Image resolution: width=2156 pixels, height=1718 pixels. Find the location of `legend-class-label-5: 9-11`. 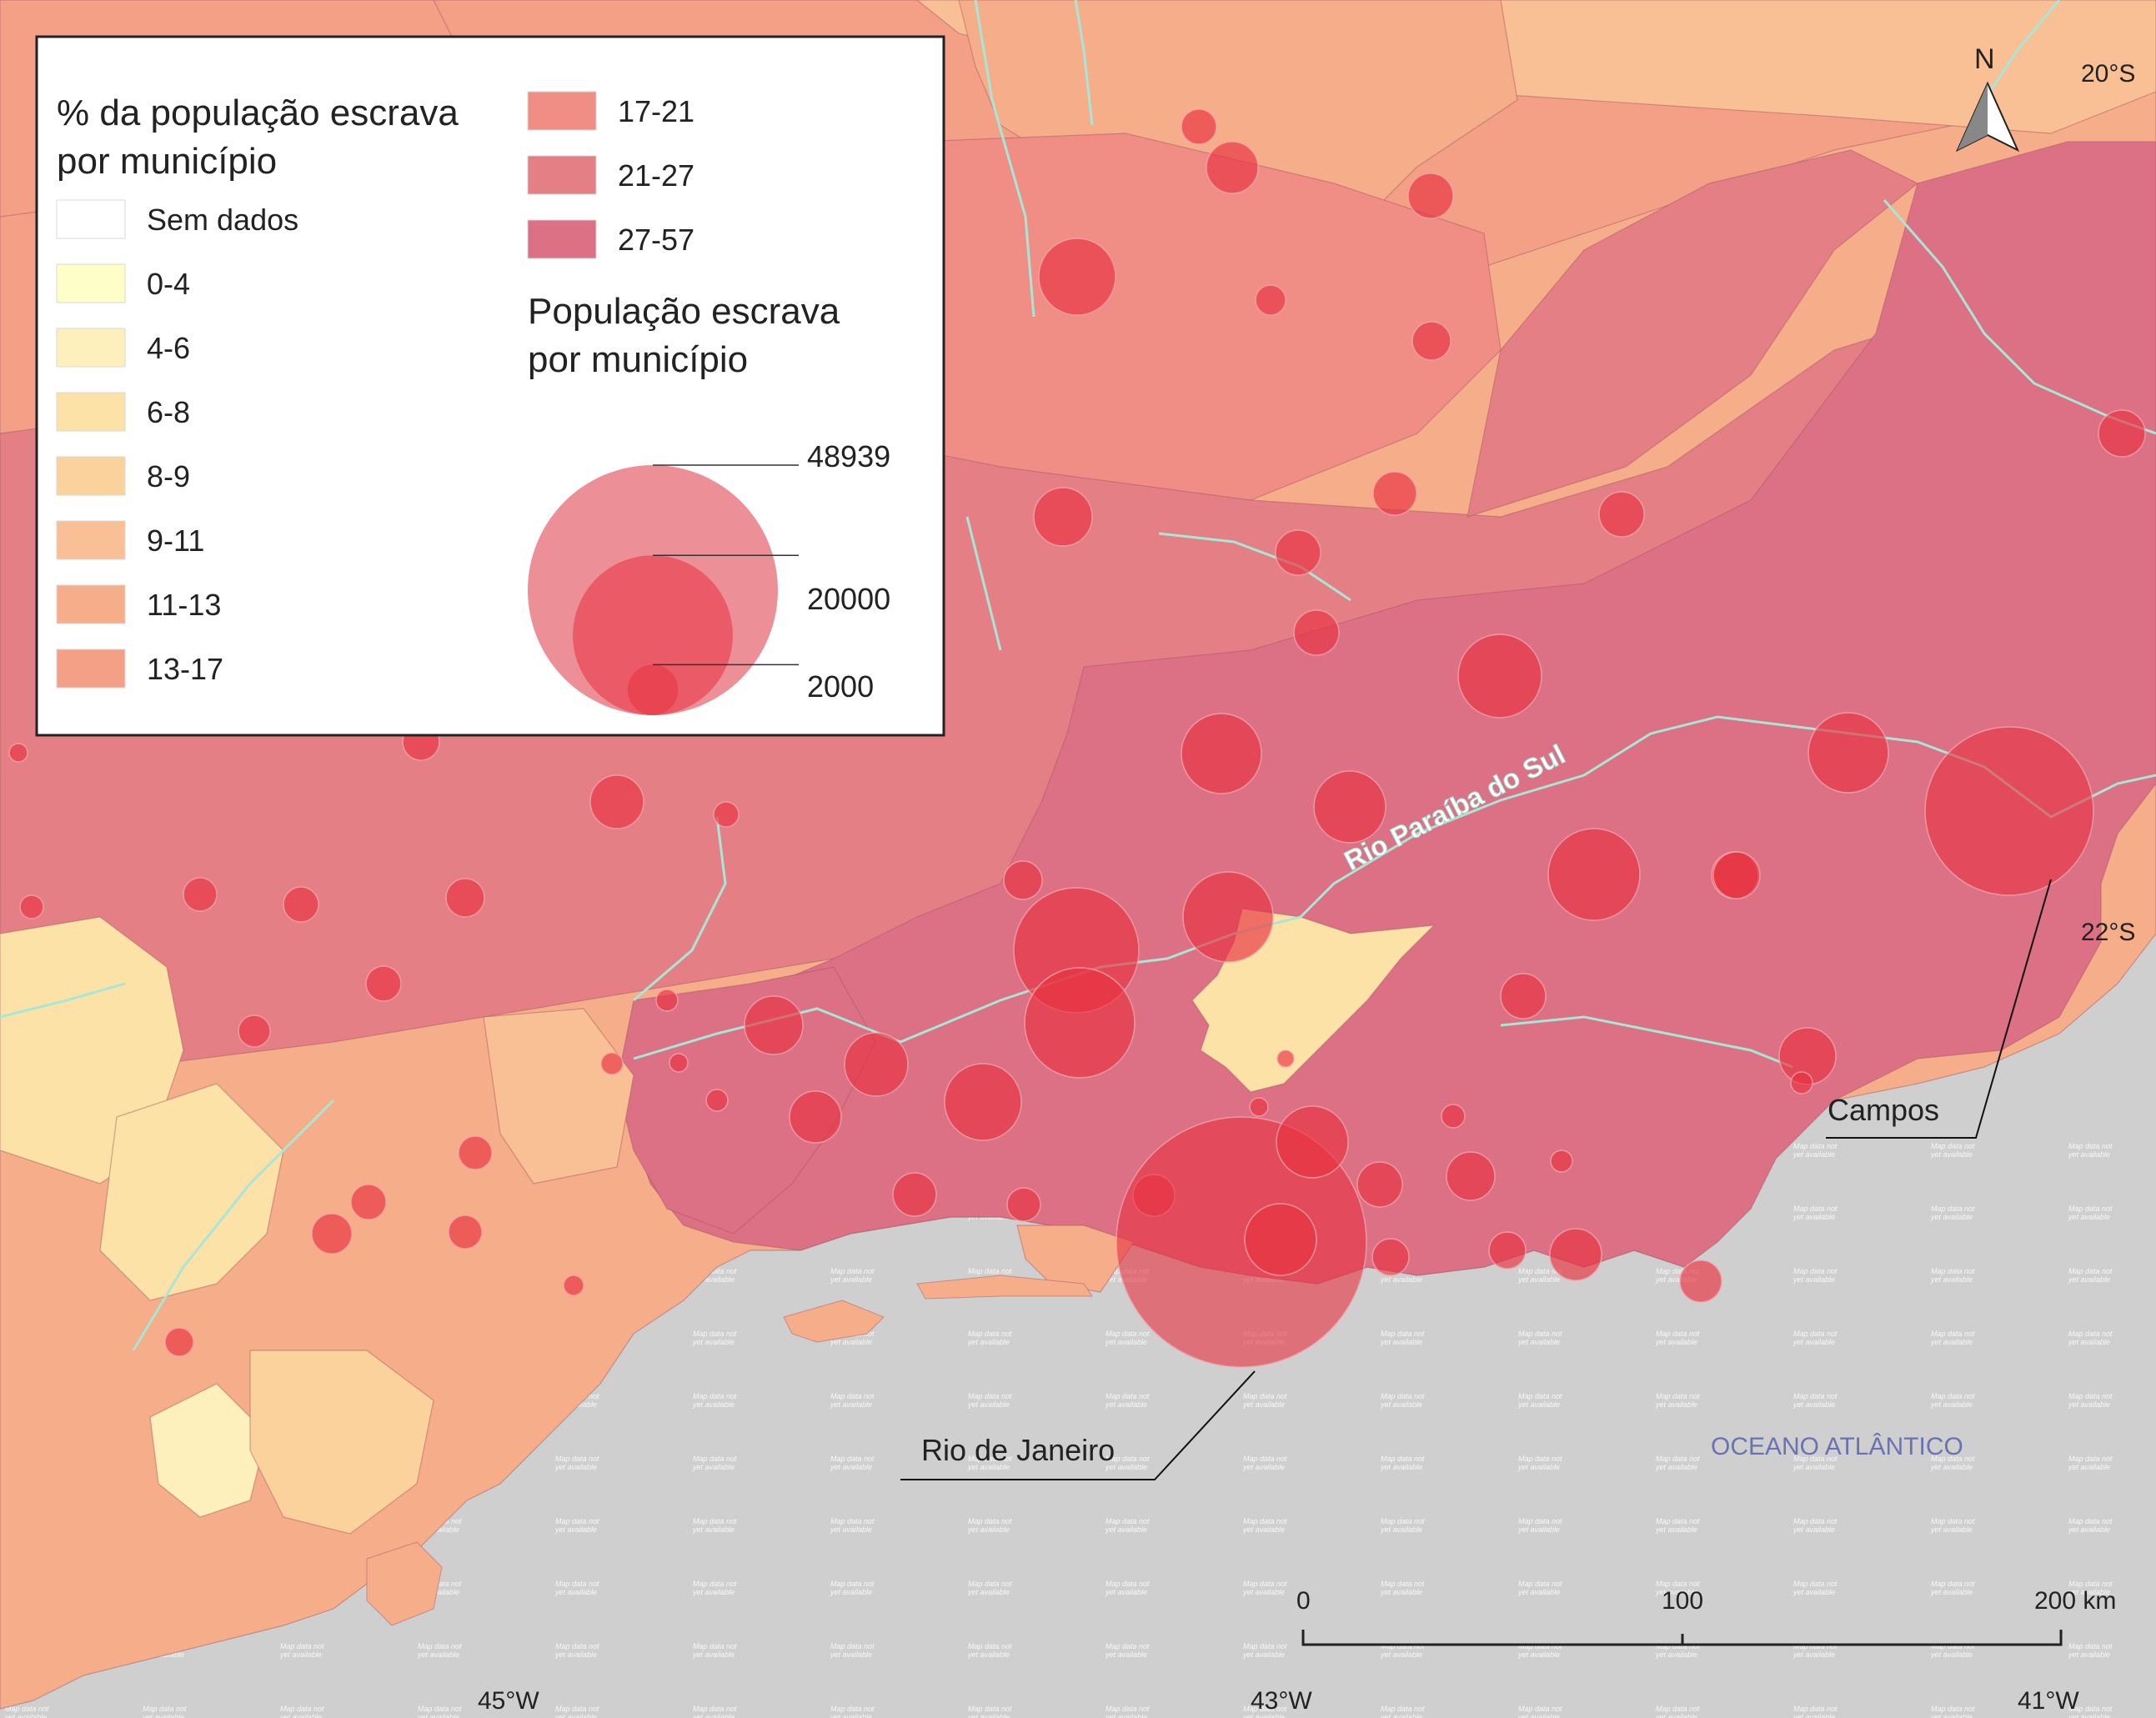

legend-class-label-5: 9-11 is located at coordinates (175, 541).